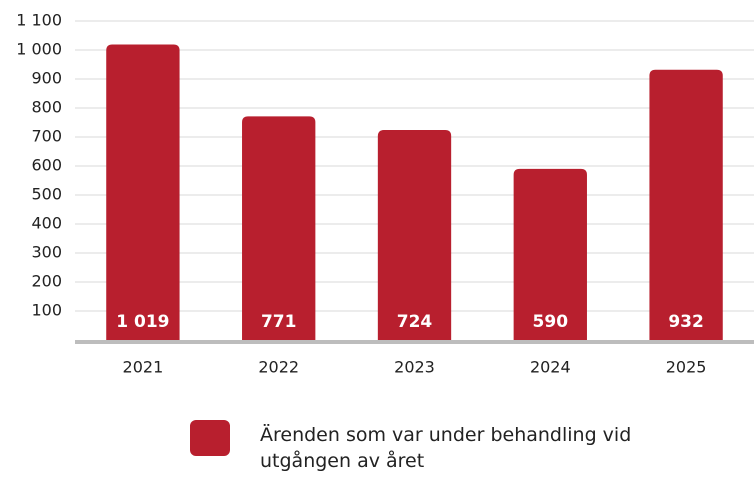  I want to click on value-label: 771, so click(279, 322).